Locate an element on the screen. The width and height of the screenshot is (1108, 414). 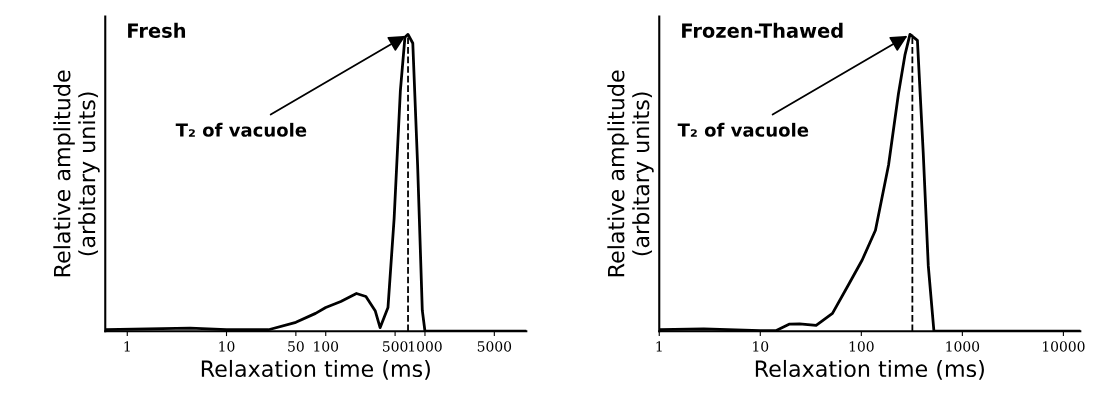
chart-title: Fresh is located at coordinates (157, 30).